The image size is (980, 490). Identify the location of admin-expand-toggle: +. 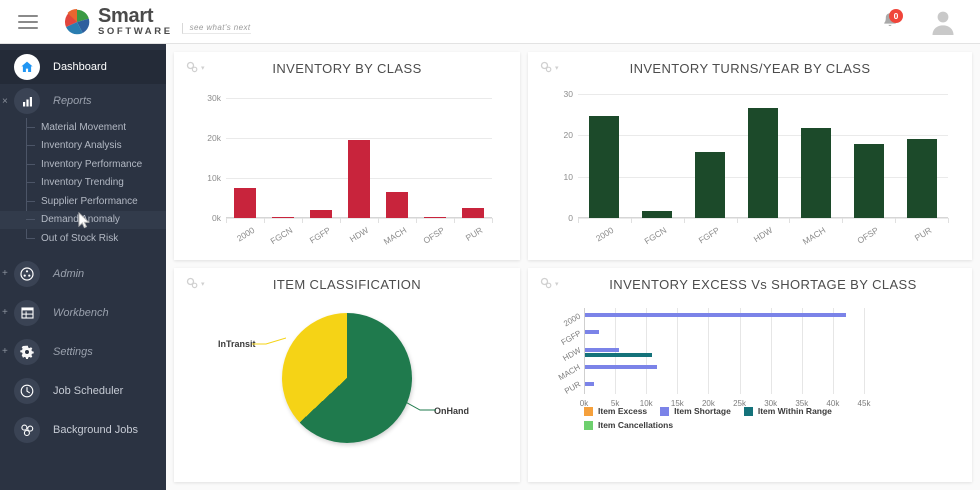
(5, 273).